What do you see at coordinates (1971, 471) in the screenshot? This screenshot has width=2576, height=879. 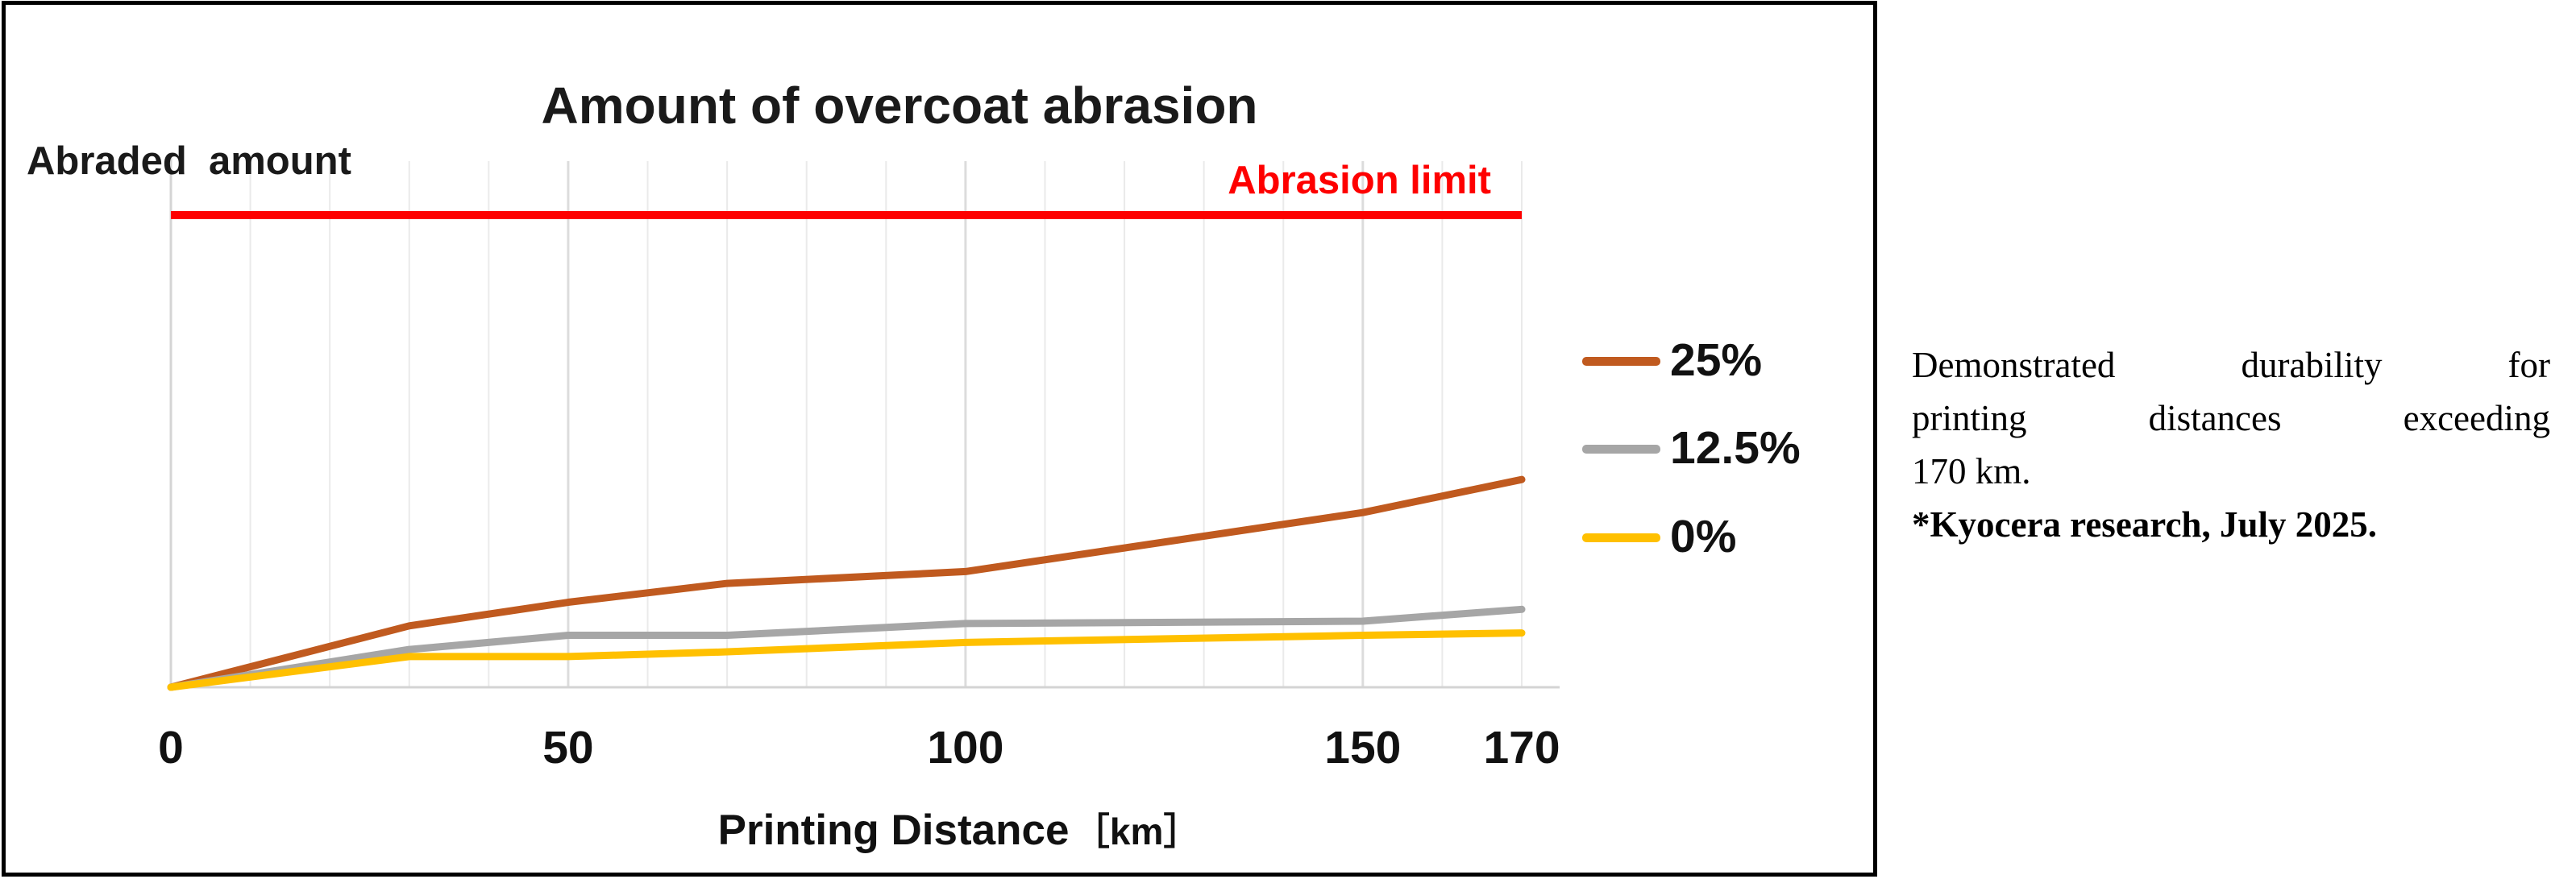 I see `side-note-line: 170 km.` at bounding box center [1971, 471].